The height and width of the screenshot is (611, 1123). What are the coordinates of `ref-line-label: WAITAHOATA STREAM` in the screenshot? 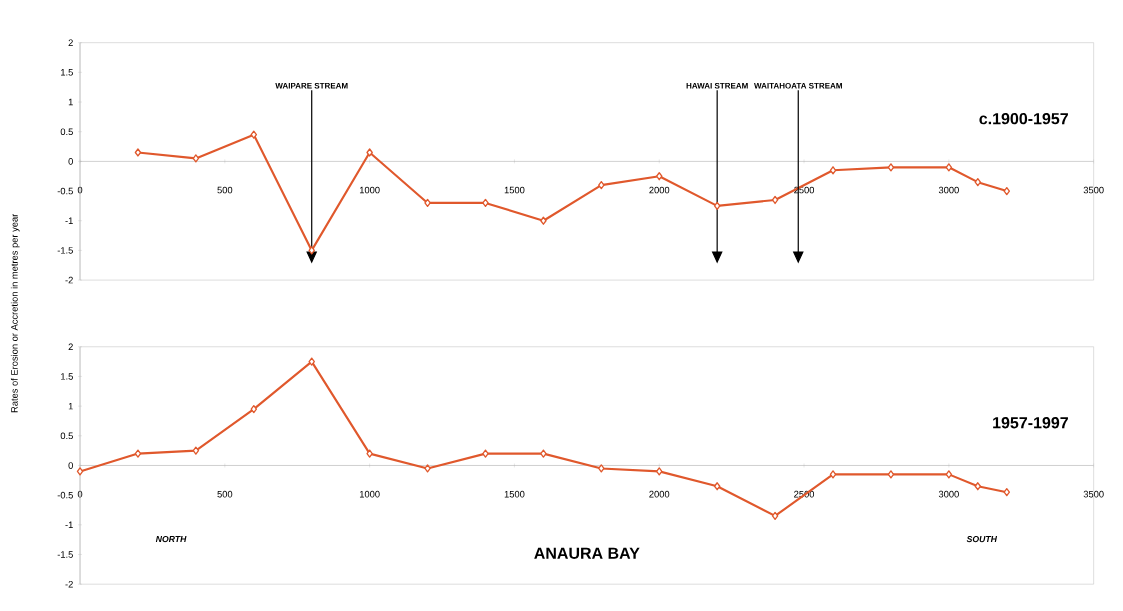 It's located at (798, 85).